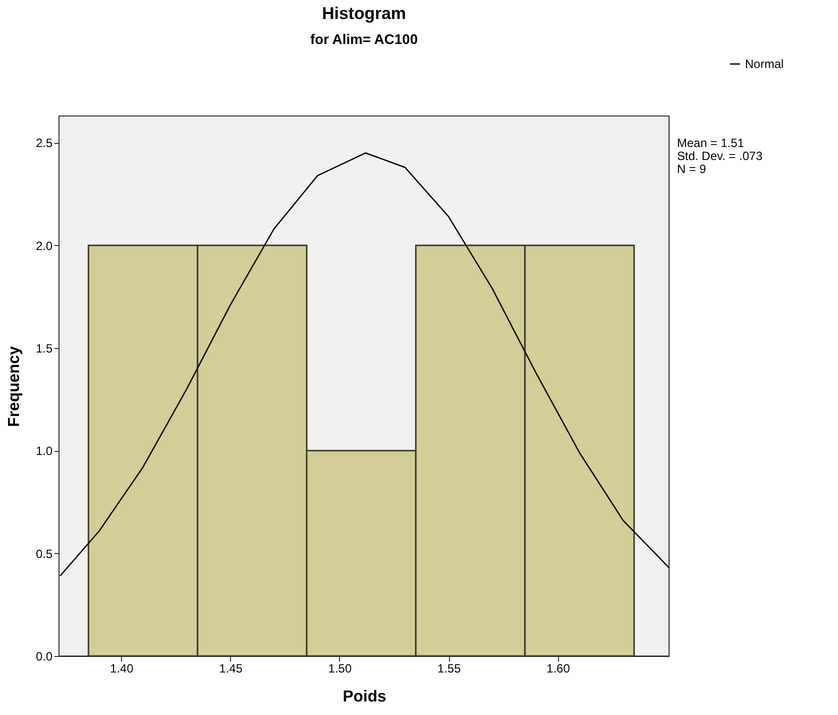 This screenshot has width=838, height=715. I want to click on x-tick-label: 1.60, so click(558, 669).